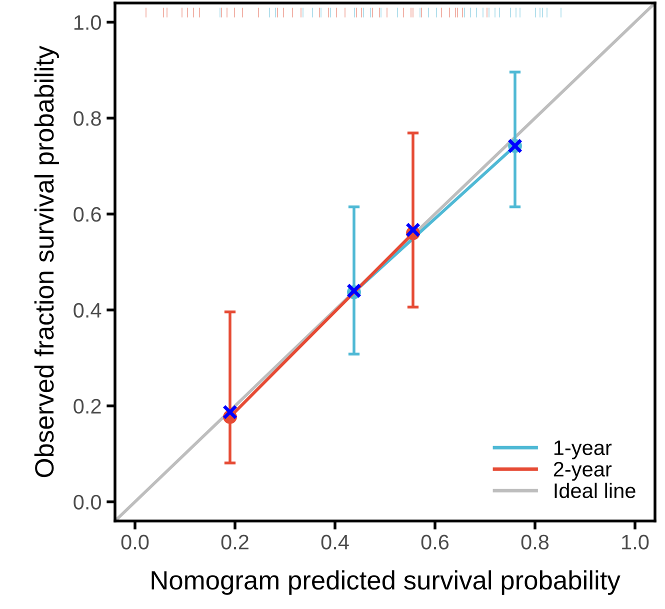  I want to click on x-tick-label: 1.0, so click(635, 542).